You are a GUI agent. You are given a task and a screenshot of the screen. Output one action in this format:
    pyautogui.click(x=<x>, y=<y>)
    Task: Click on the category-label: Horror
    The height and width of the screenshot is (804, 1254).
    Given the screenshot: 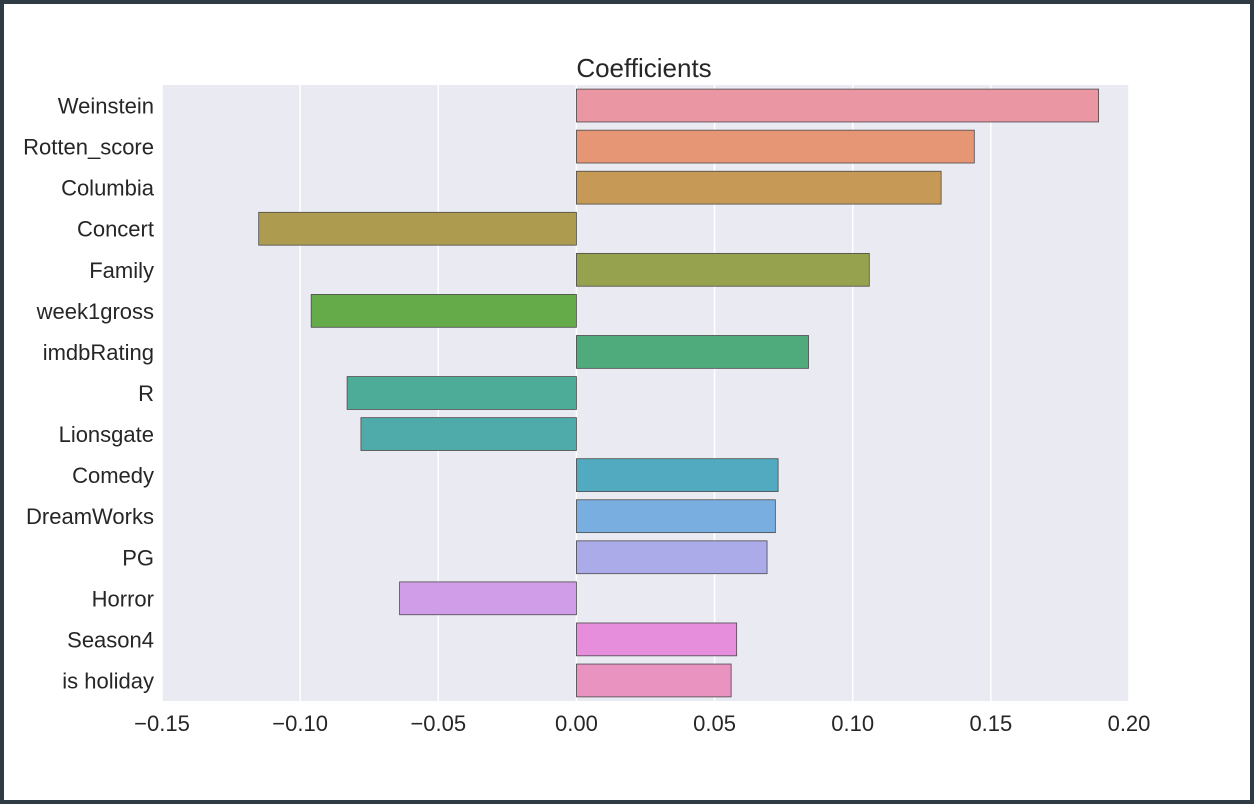 What is the action you would take?
    pyautogui.click(x=123, y=598)
    